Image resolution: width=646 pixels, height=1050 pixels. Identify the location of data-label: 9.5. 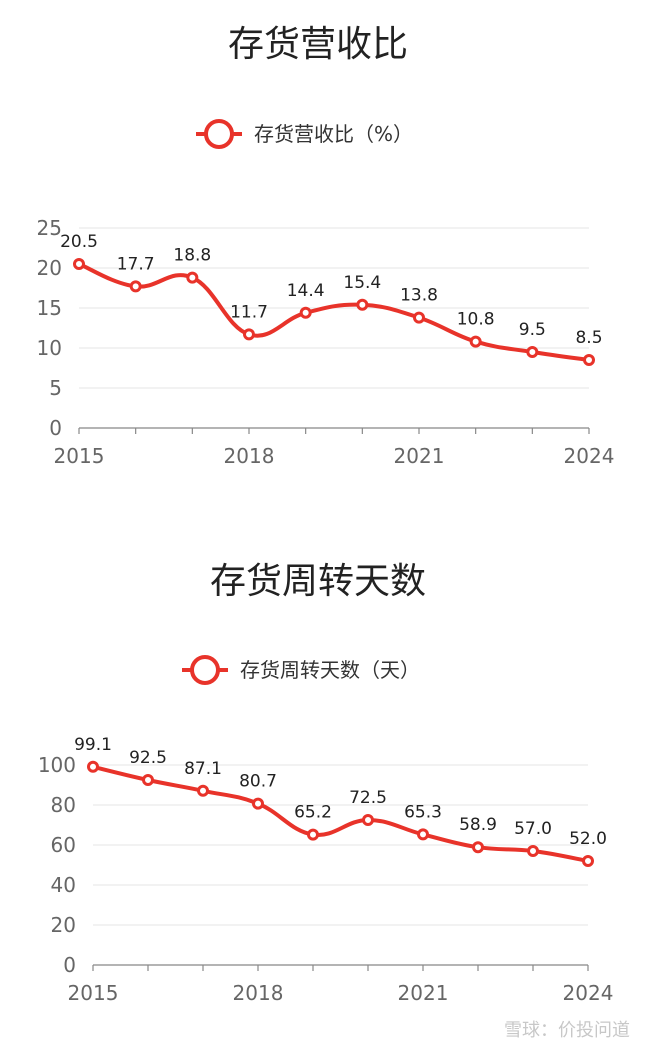
(532, 330).